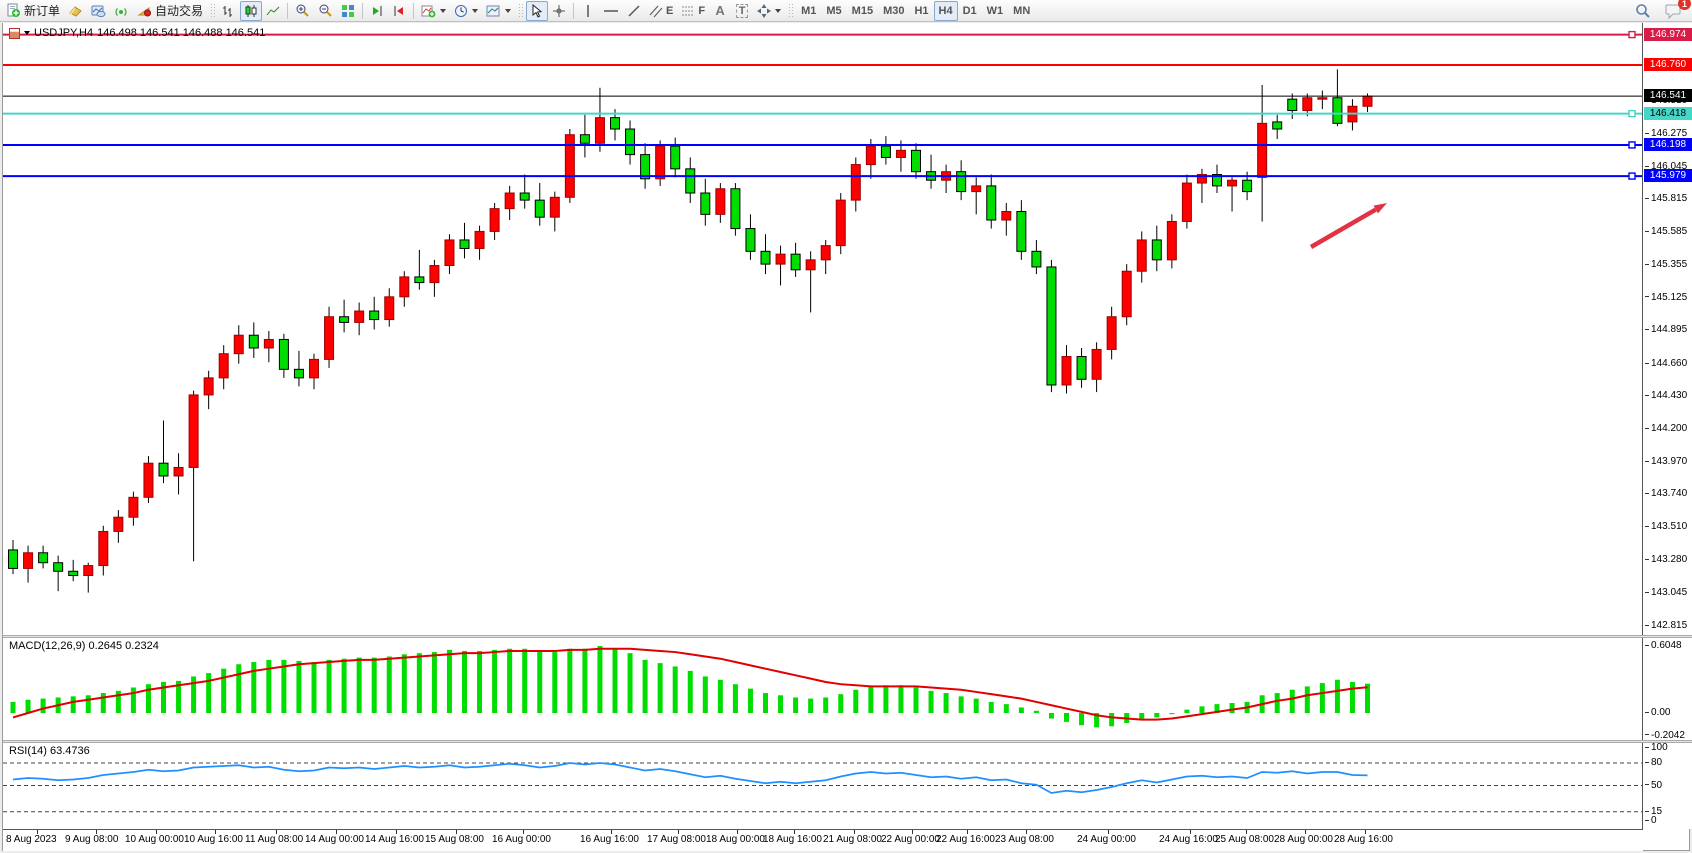 The image size is (1692, 853). I want to click on price-tick: 143.970, so click(1666, 461).